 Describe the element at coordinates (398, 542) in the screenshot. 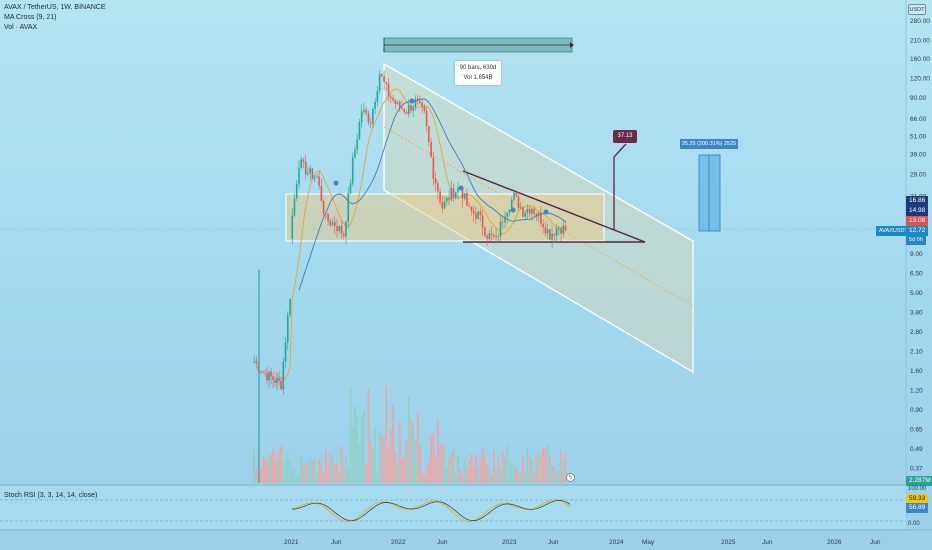

I see `x-tick-label: 2022` at that location.